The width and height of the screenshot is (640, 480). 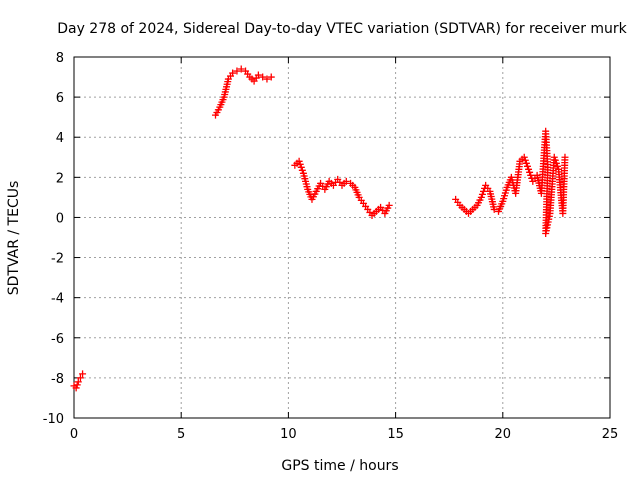 I want to click on y-tick-label: -6, so click(x=57, y=339).